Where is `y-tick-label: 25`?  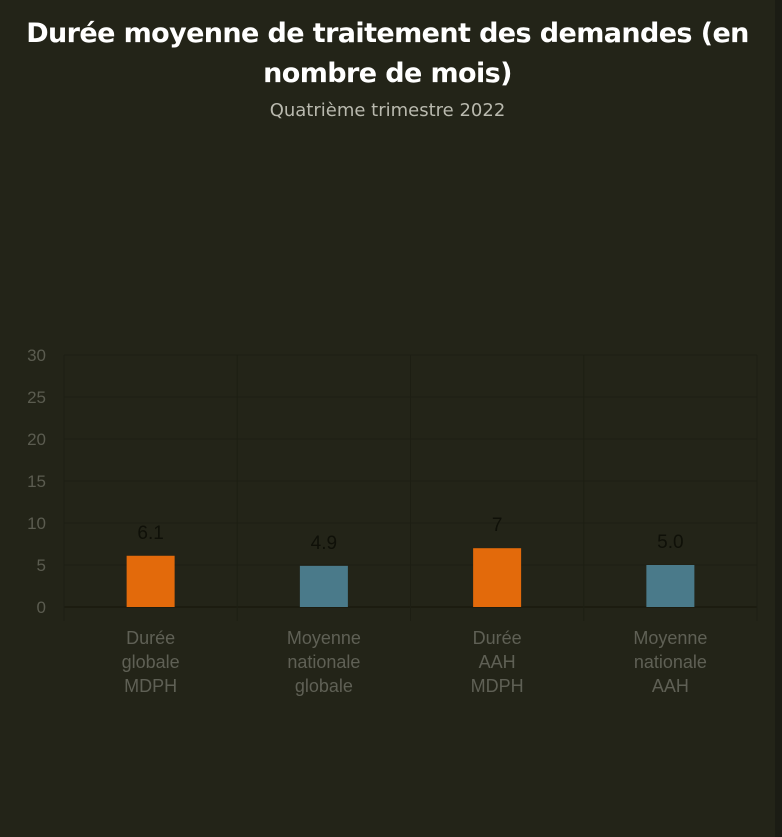 y-tick-label: 25 is located at coordinates (36, 397).